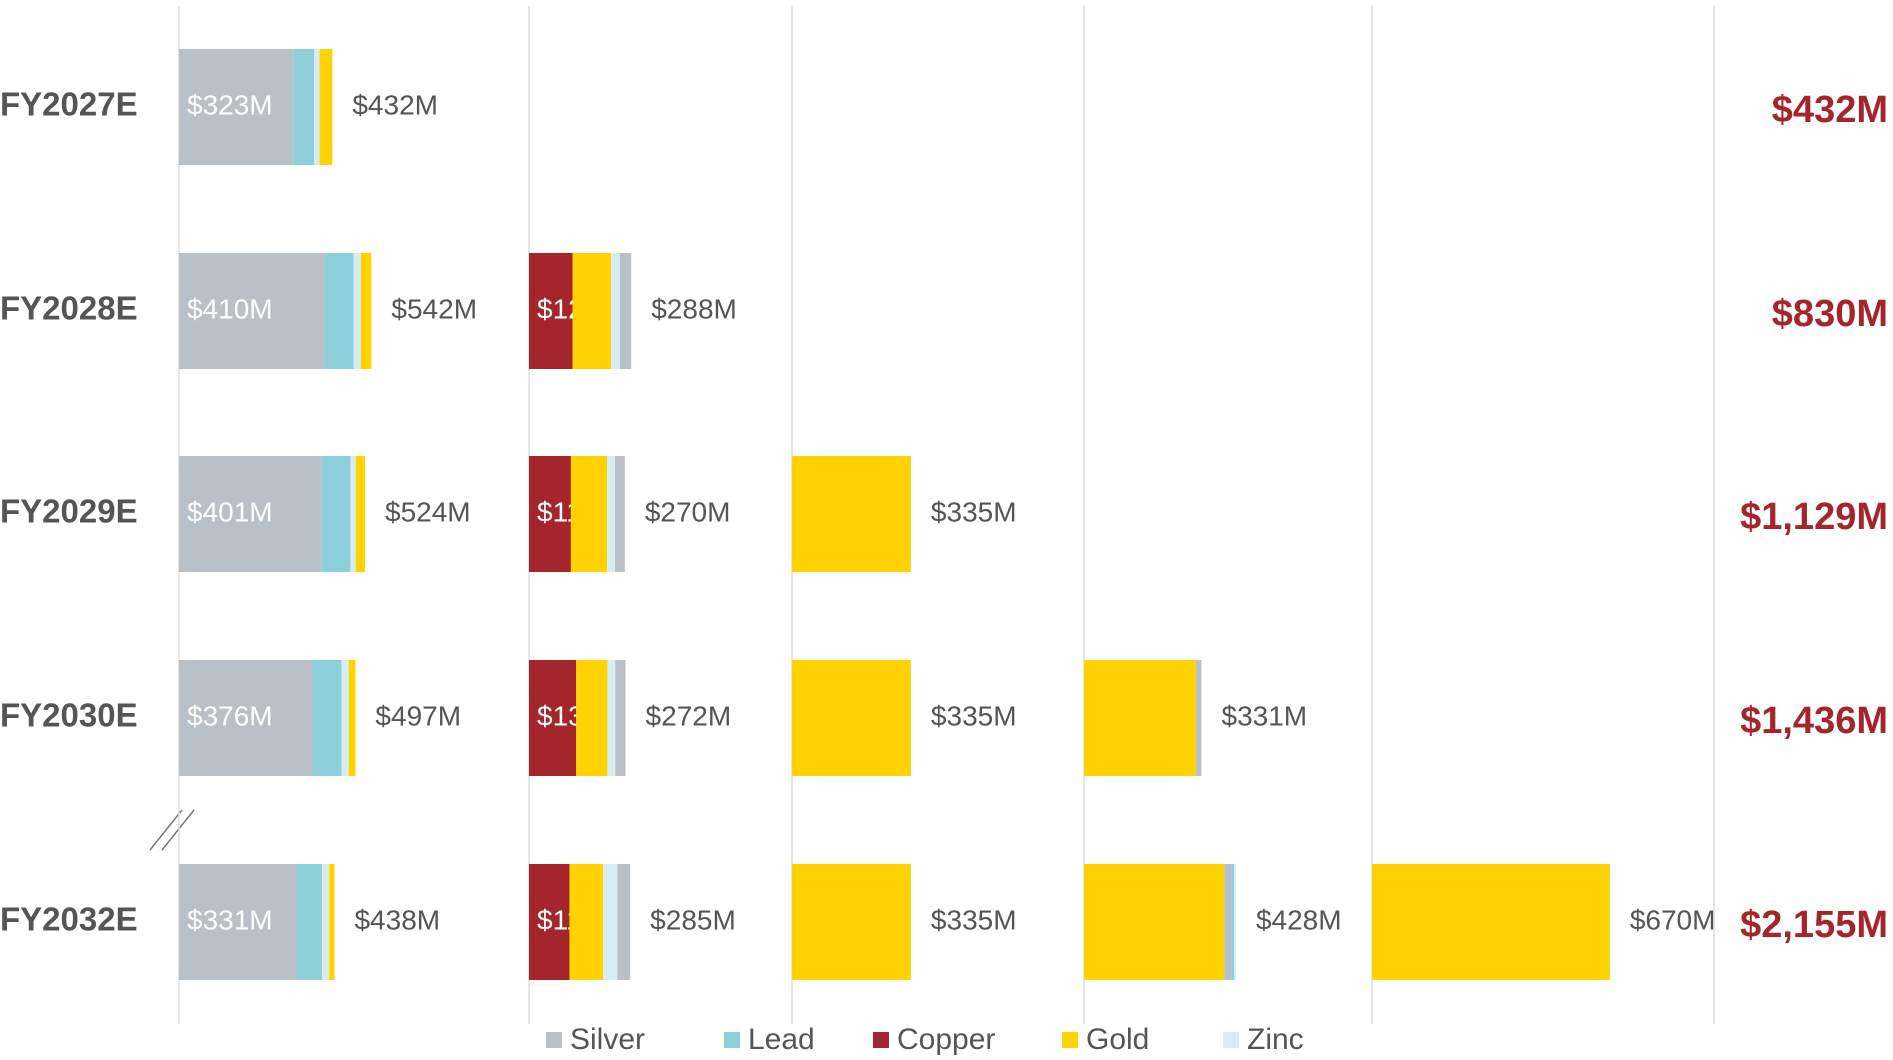 This screenshot has height=1060, width=1893. What do you see at coordinates (230, 308) in the screenshot?
I see `segment-label: $410M` at bounding box center [230, 308].